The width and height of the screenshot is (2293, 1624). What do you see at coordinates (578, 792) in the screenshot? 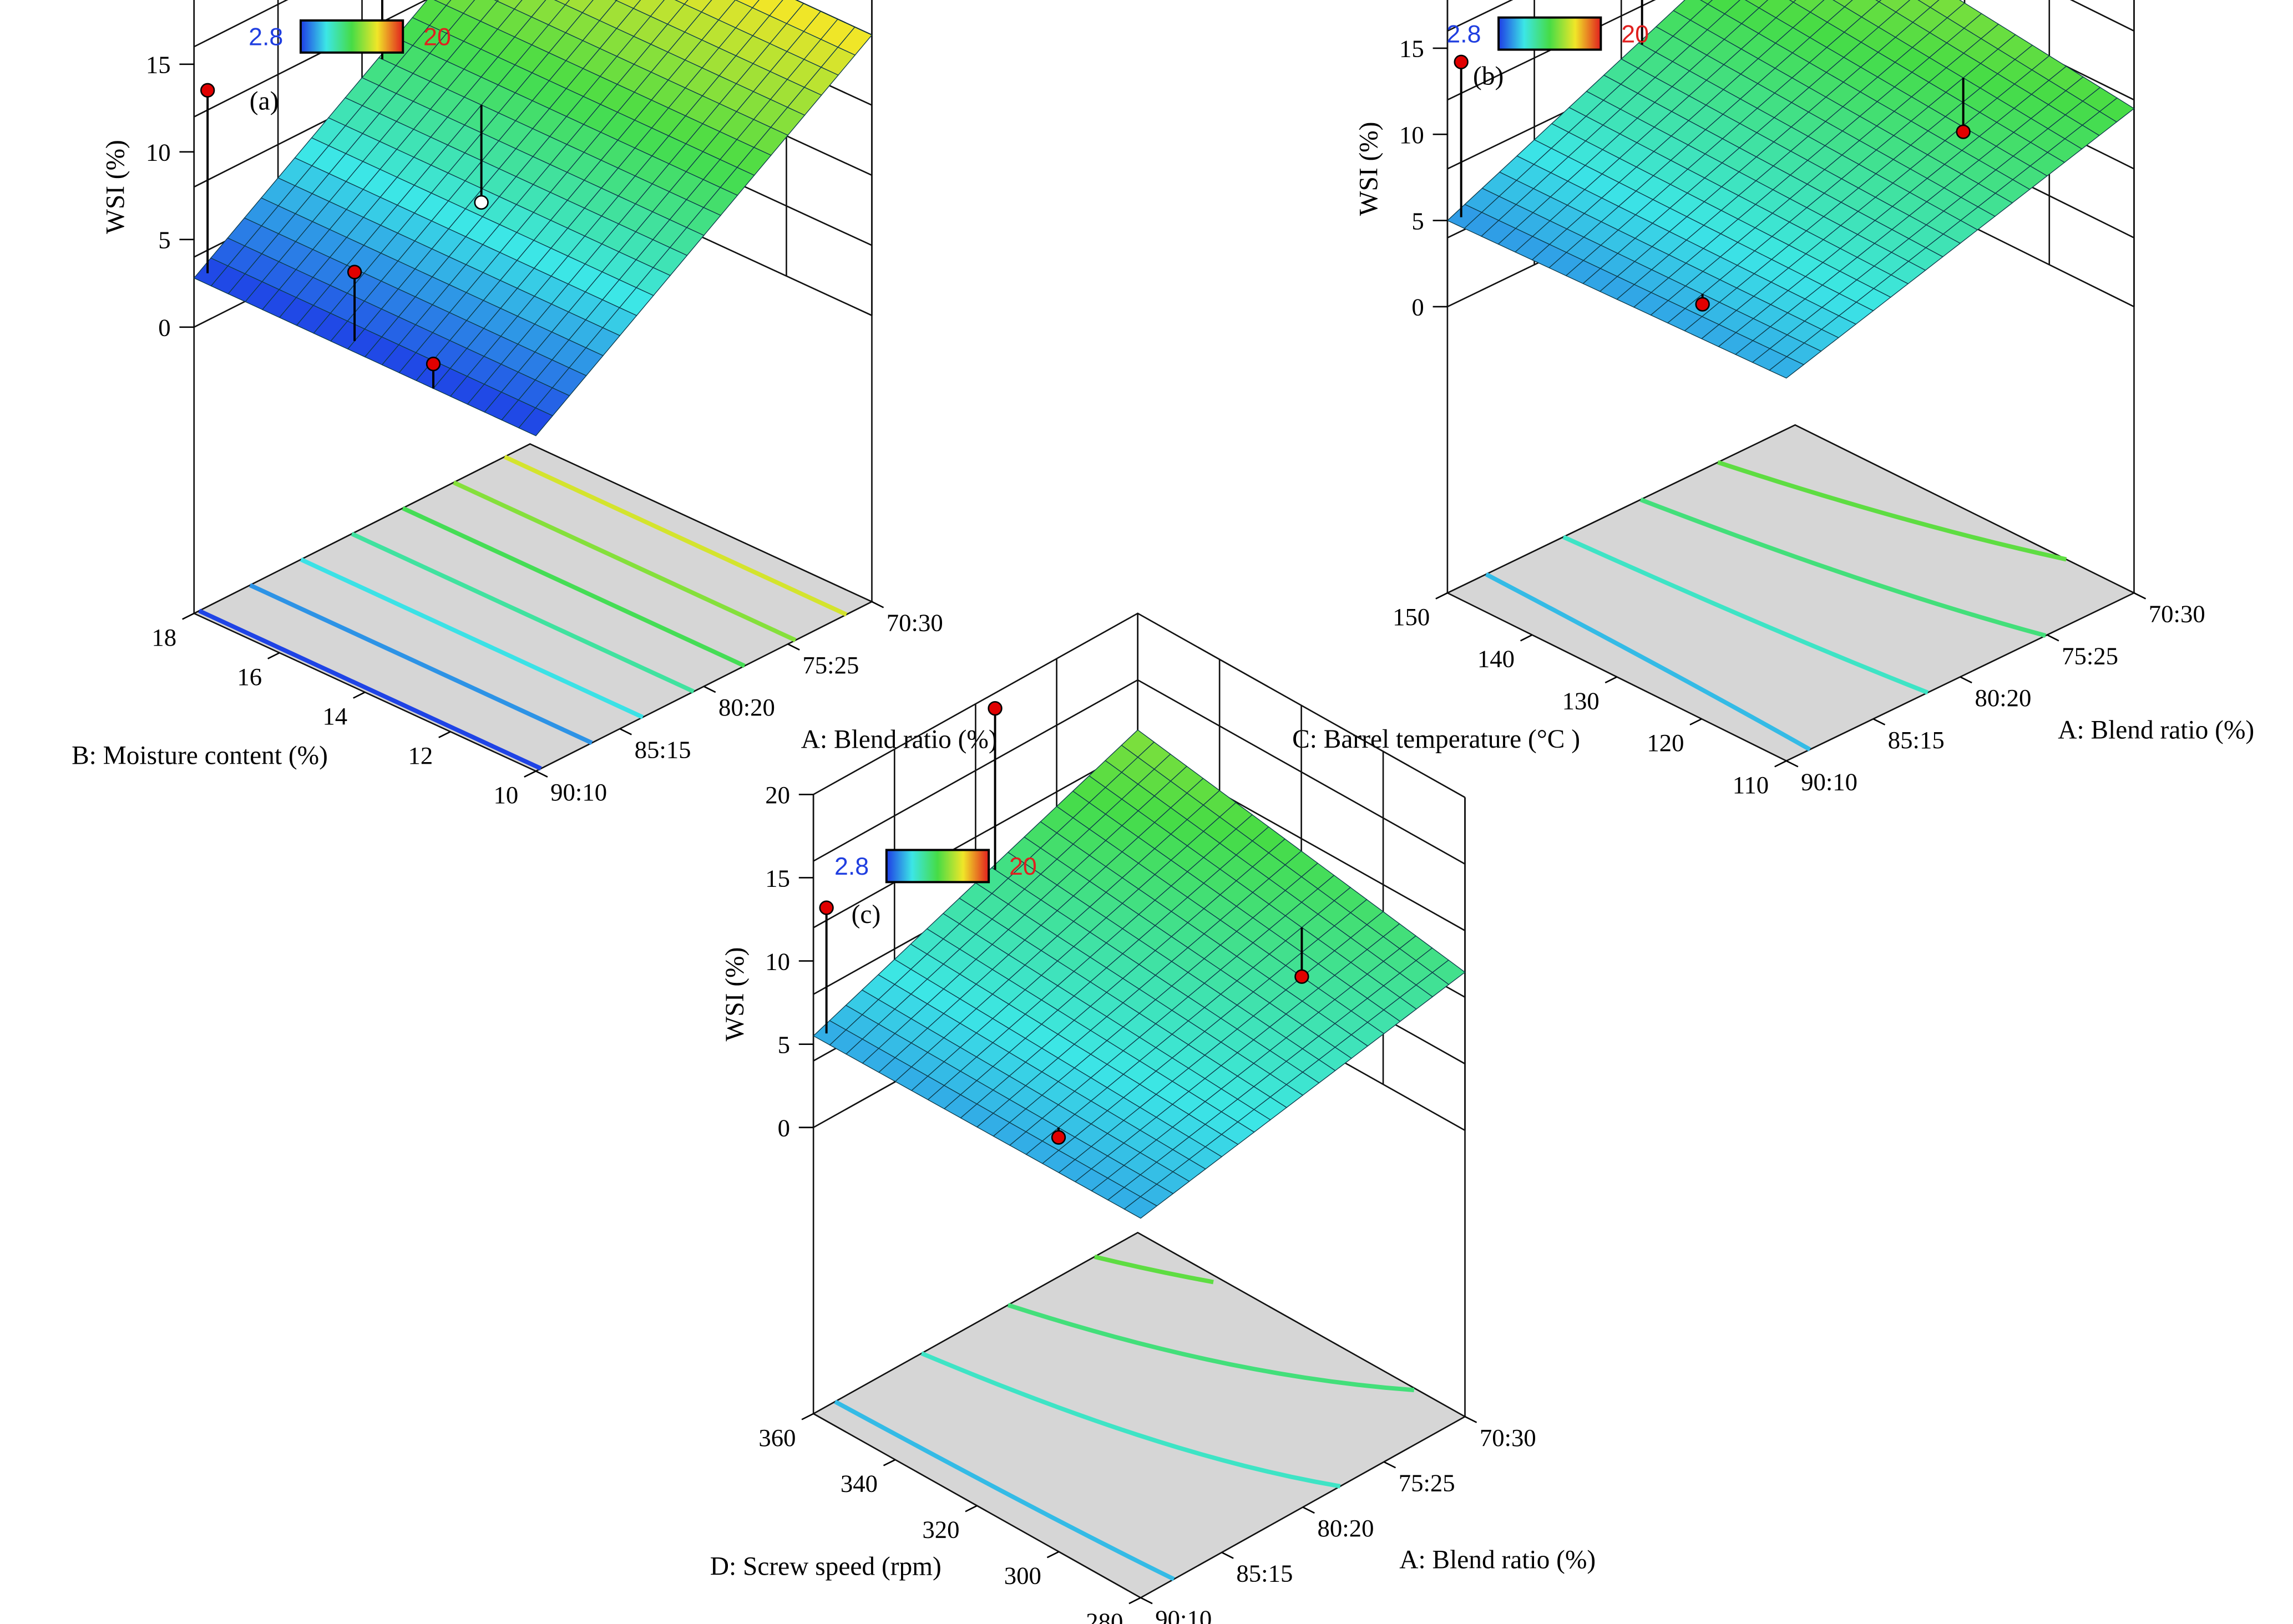
I see `x-tick-label: 90:10` at bounding box center [578, 792].